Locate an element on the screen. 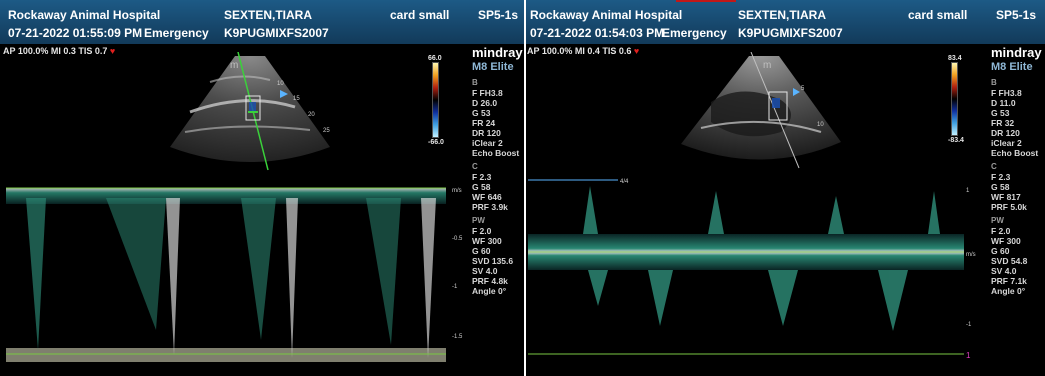 The image size is (1045, 376). ecg-gain-marker: 1 is located at coordinates (968, 355).